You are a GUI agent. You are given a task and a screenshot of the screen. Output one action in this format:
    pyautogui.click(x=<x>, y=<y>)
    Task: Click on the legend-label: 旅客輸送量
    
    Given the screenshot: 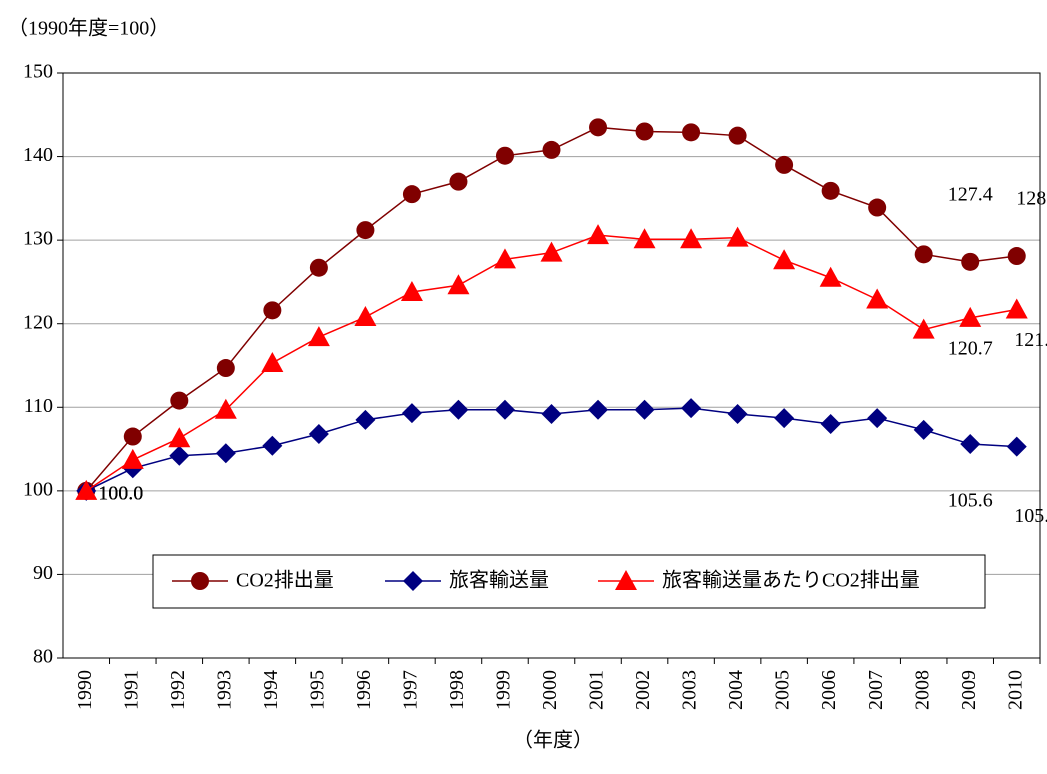 What is the action you would take?
    pyautogui.click(x=499, y=580)
    